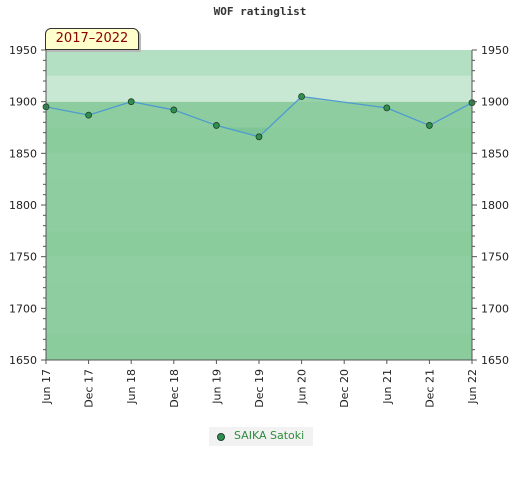 This screenshot has width=520, height=480. What do you see at coordinates (89, 388) in the screenshot?
I see `x-tick-label-1: Dec 17` at bounding box center [89, 388].